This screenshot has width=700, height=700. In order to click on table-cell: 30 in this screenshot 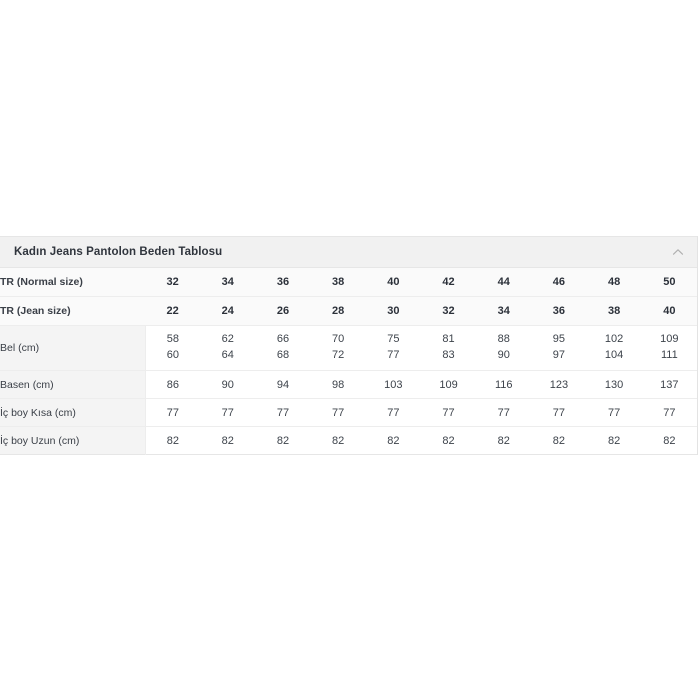, I will do `click(393, 311)`.